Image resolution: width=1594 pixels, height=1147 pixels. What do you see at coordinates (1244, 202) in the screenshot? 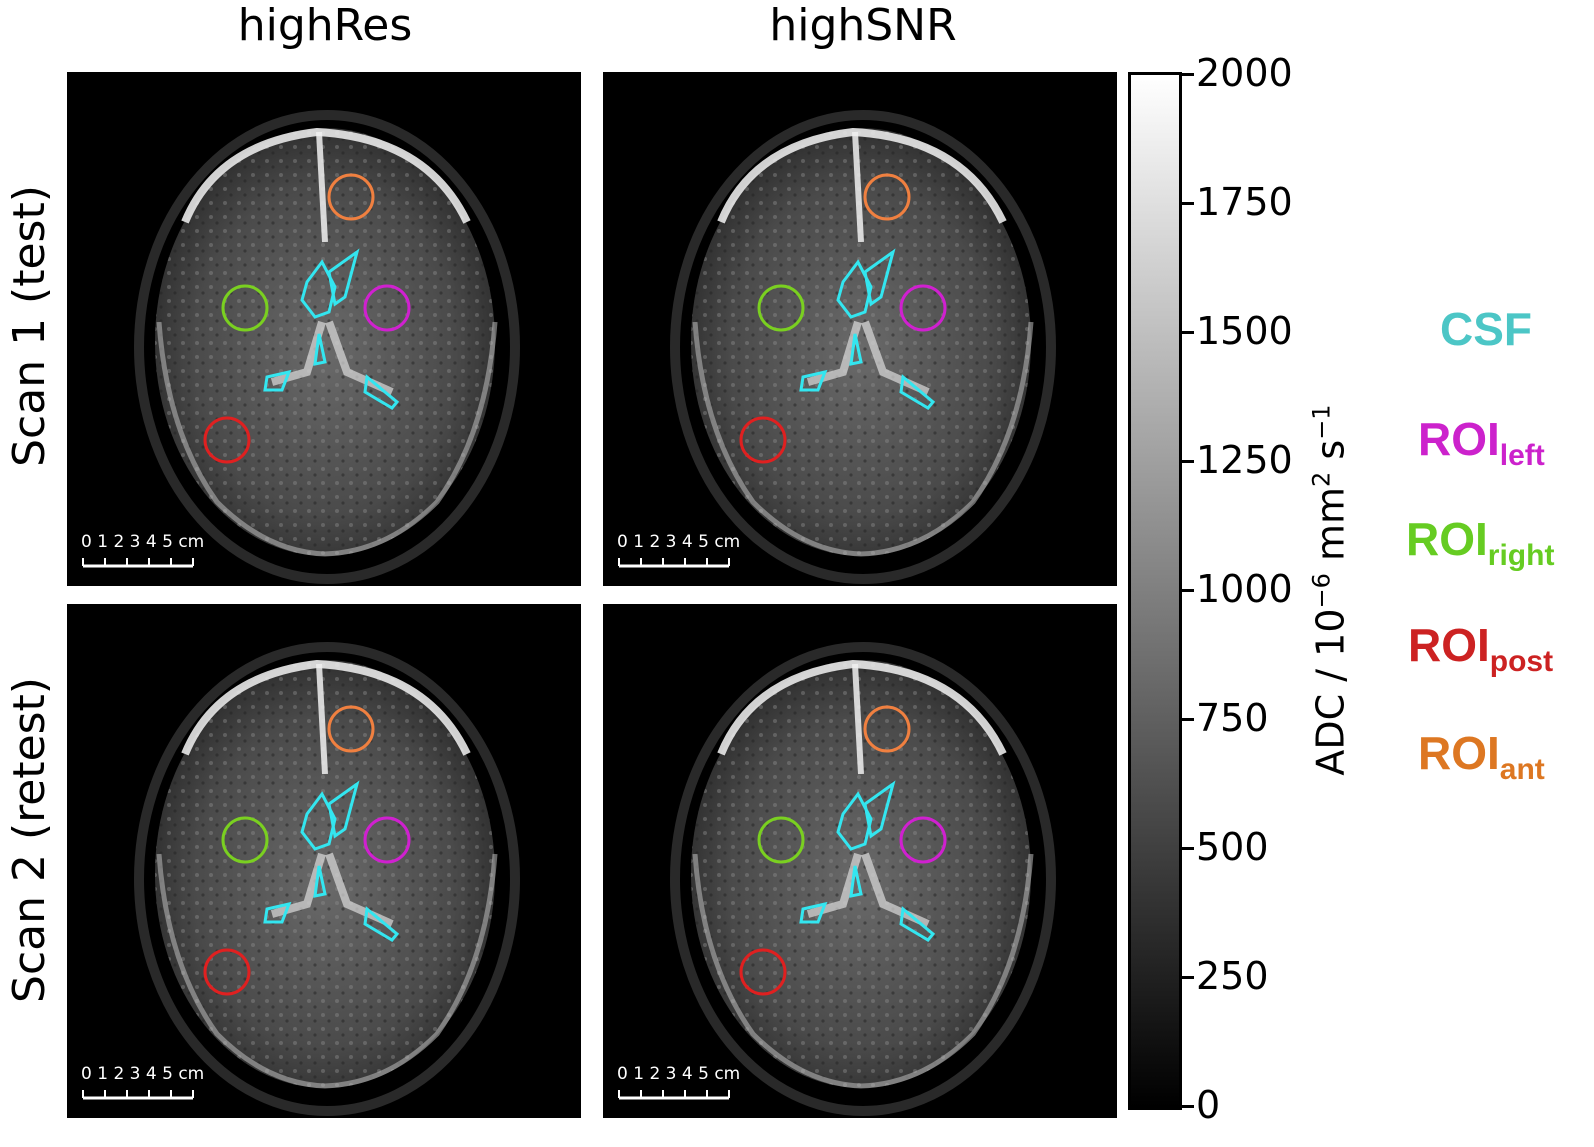
I see `colorbar-tick-label: 1750` at bounding box center [1244, 202].